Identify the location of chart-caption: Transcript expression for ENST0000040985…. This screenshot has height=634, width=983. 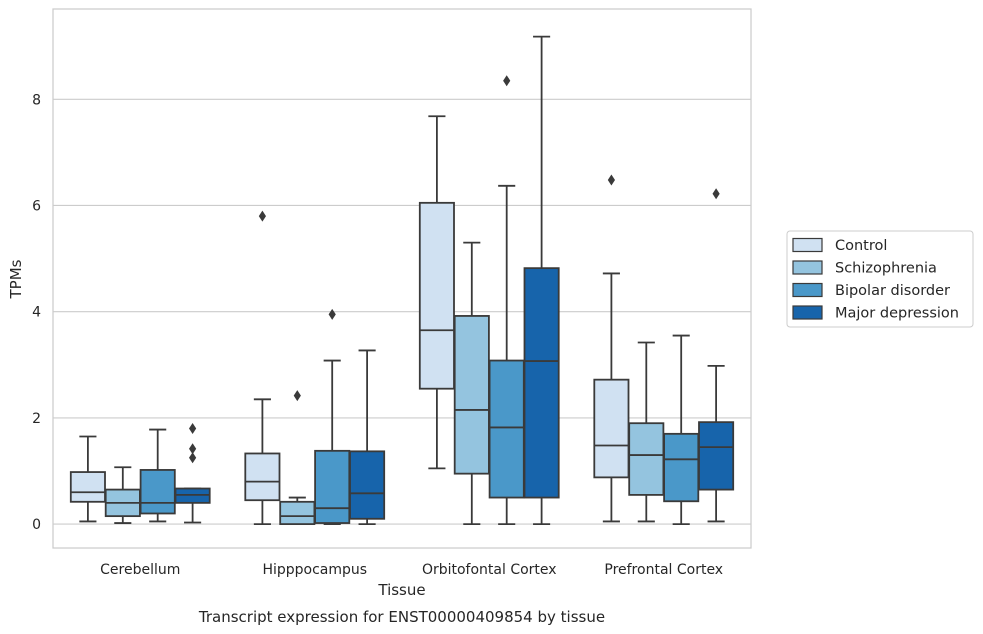
(401, 617).